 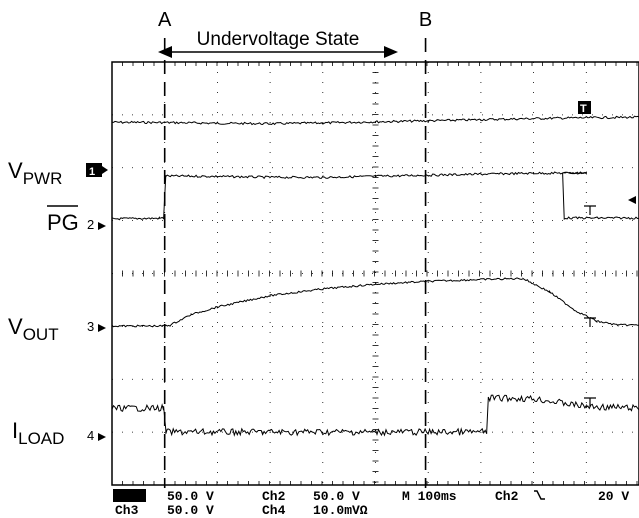 What do you see at coordinates (165, 20) in the screenshot?
I see `marker-label-a: A` at bounding box center [165, 20].